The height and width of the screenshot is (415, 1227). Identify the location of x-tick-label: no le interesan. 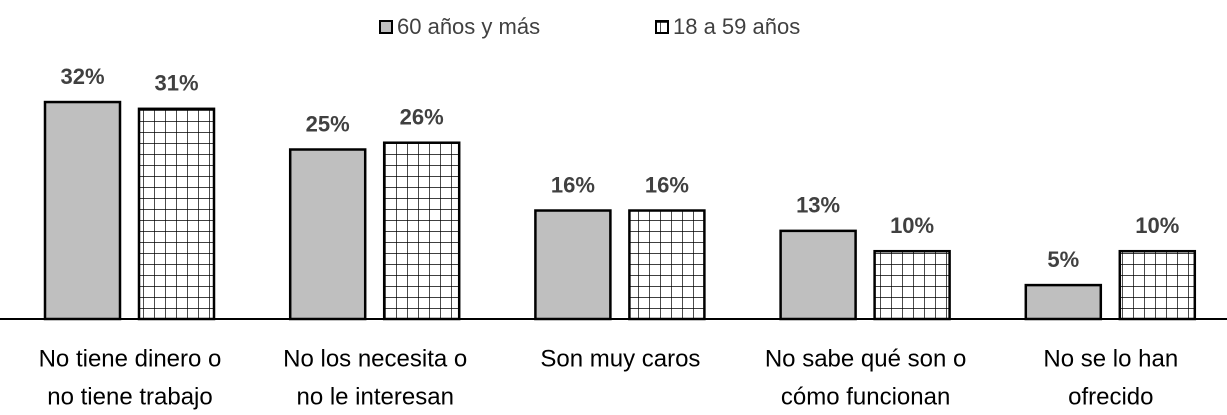
(374, 396).